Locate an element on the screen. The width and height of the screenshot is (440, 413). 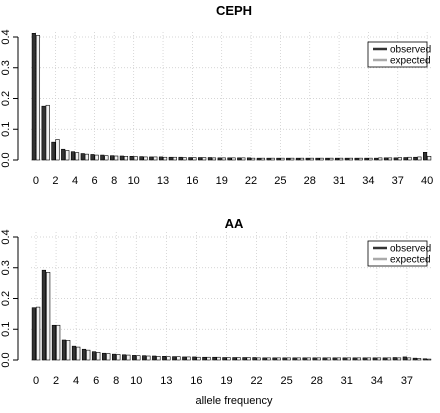
ceph-x-tick-label-10: 25 is located at coordinates (280, 181).